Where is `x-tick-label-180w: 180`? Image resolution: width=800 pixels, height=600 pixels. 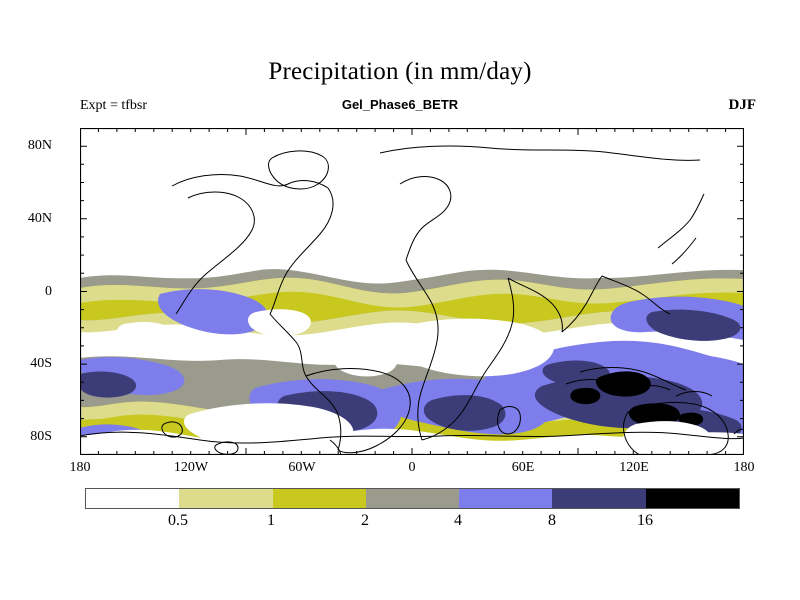 x-tick-label-180w: 180 is located at coordinates (80, 467).